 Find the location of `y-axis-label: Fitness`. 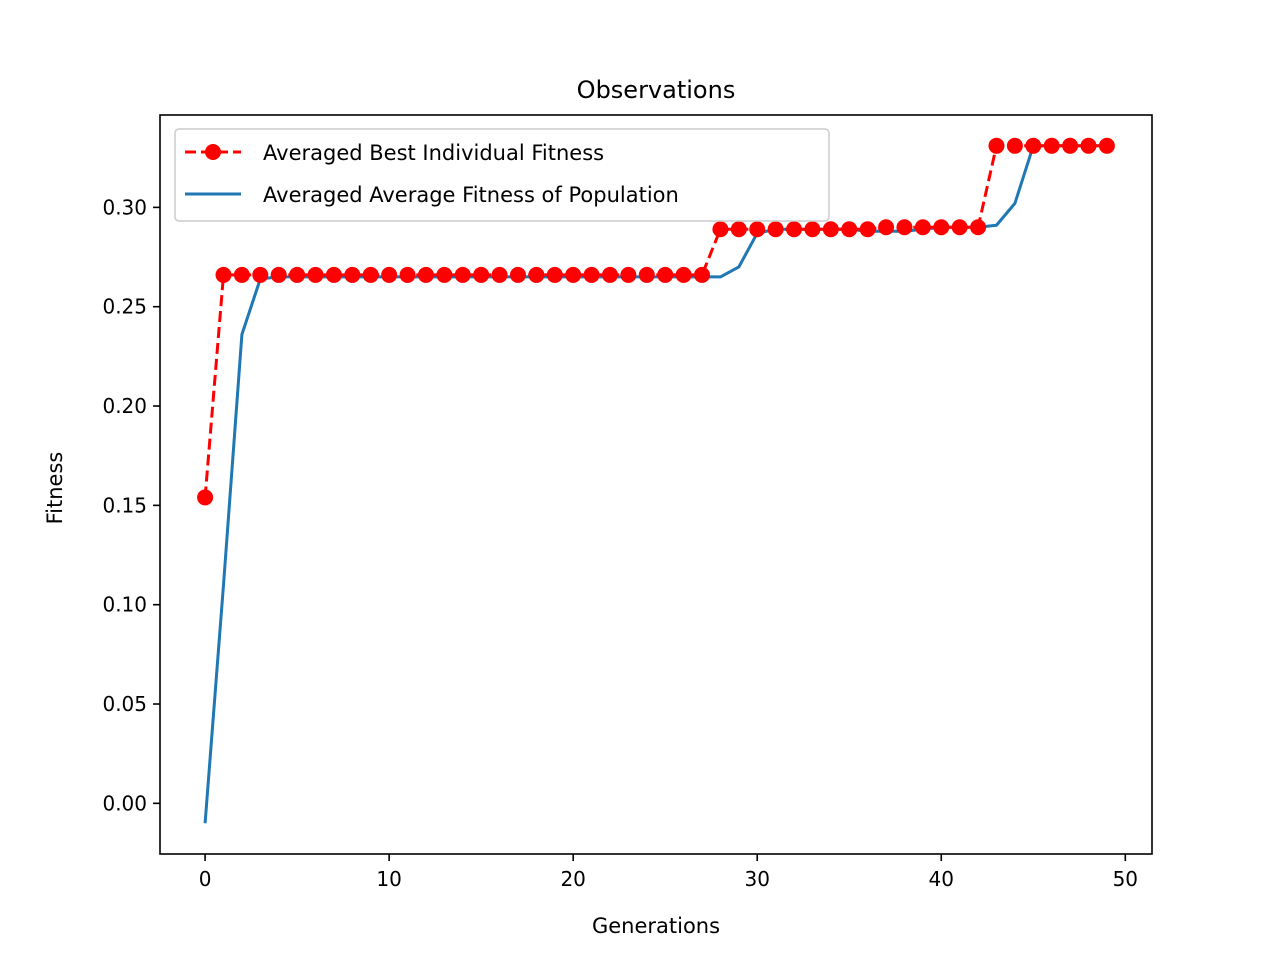

y-axis-label: Fitness is located at coordinates (55, 488).